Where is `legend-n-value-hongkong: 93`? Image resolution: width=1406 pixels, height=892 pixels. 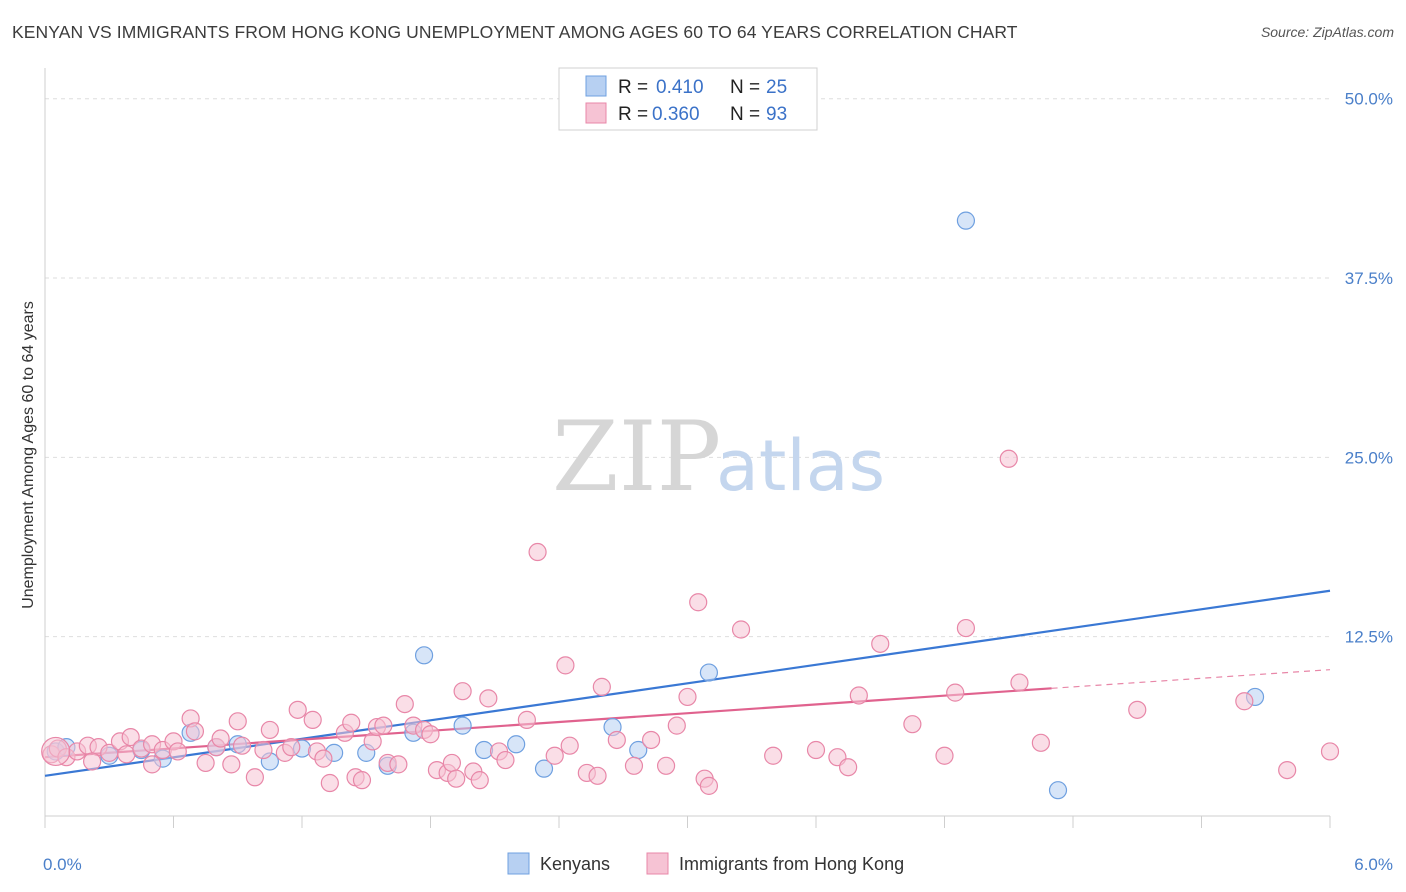 legend-n-value-hongkong: 93 is located at coordinates (776, 114).